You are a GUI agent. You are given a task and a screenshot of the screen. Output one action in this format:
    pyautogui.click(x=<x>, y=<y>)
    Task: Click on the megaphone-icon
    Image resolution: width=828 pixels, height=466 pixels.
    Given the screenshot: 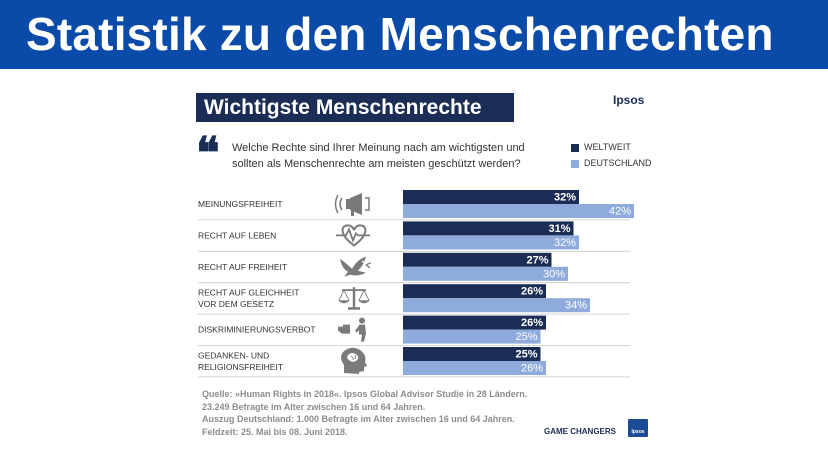 What is the action you would take?
    pyautogui.click(x=352, y=204)
    